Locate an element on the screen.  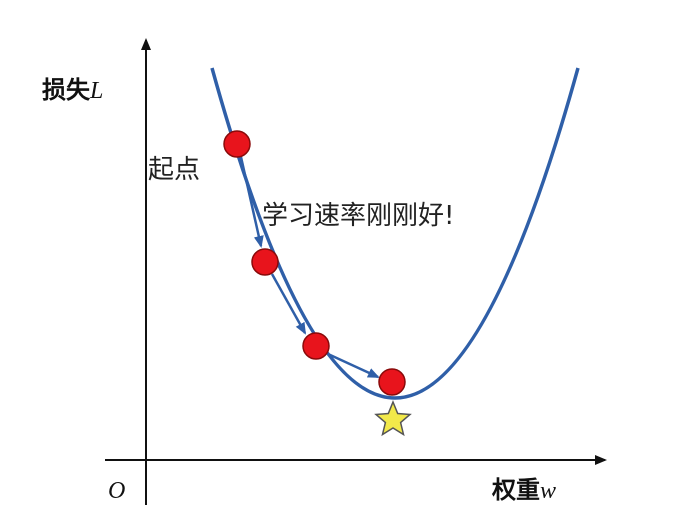
descent-points is located at coordinates (314, 263).